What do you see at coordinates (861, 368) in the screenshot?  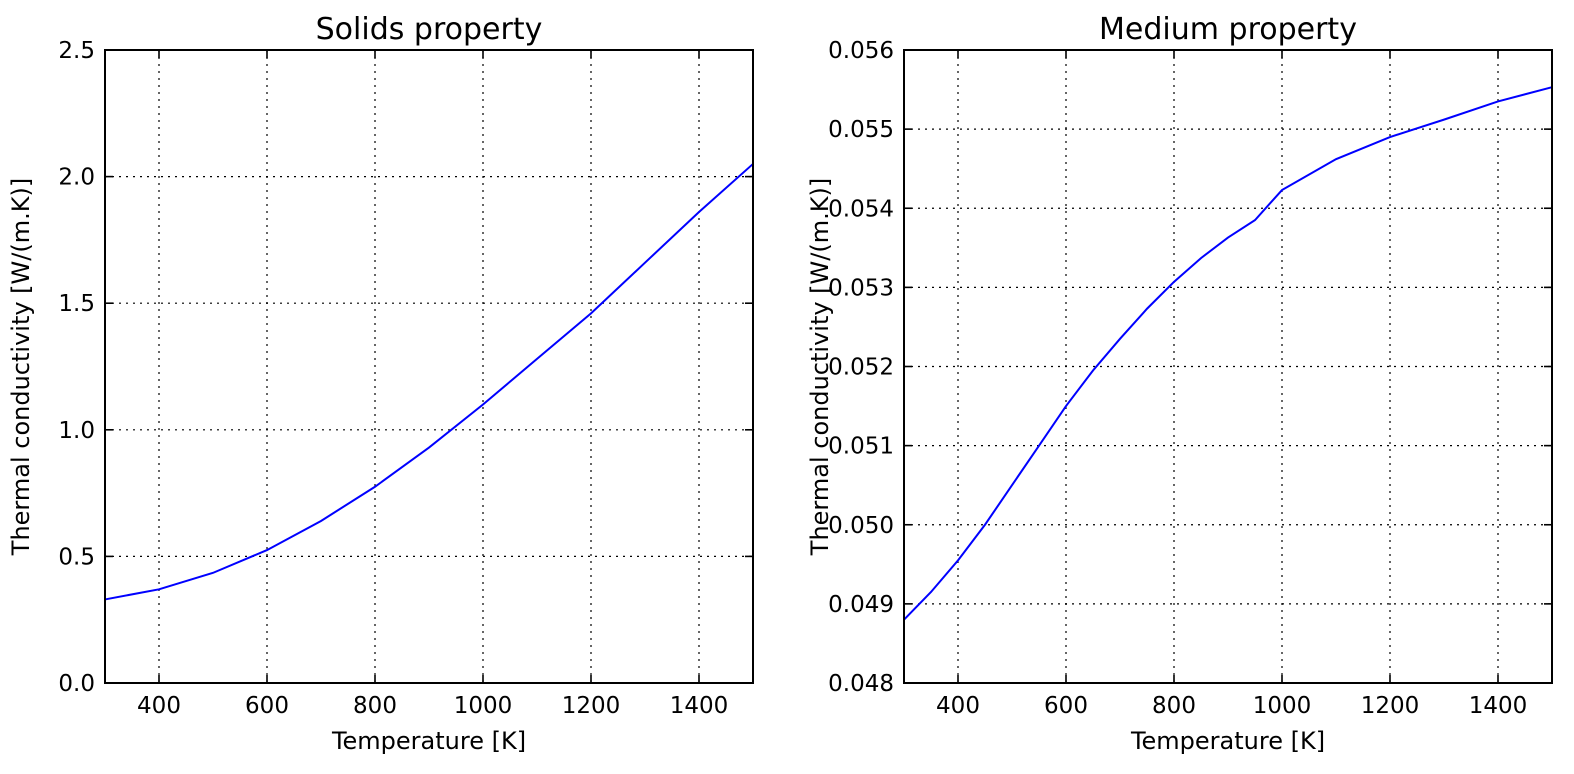 I see `y-tick-label: 0.052` at bounding box center [861, 368].